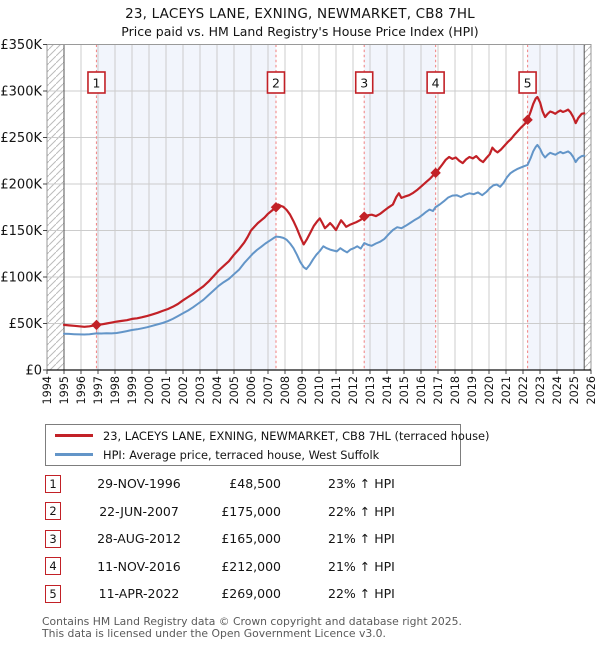 This screenshot has width=600, height=650. What do you see at coordinates (47, 390) in the screenshot?
I see `svg-text: 1994` at bounding box center [47, 390].